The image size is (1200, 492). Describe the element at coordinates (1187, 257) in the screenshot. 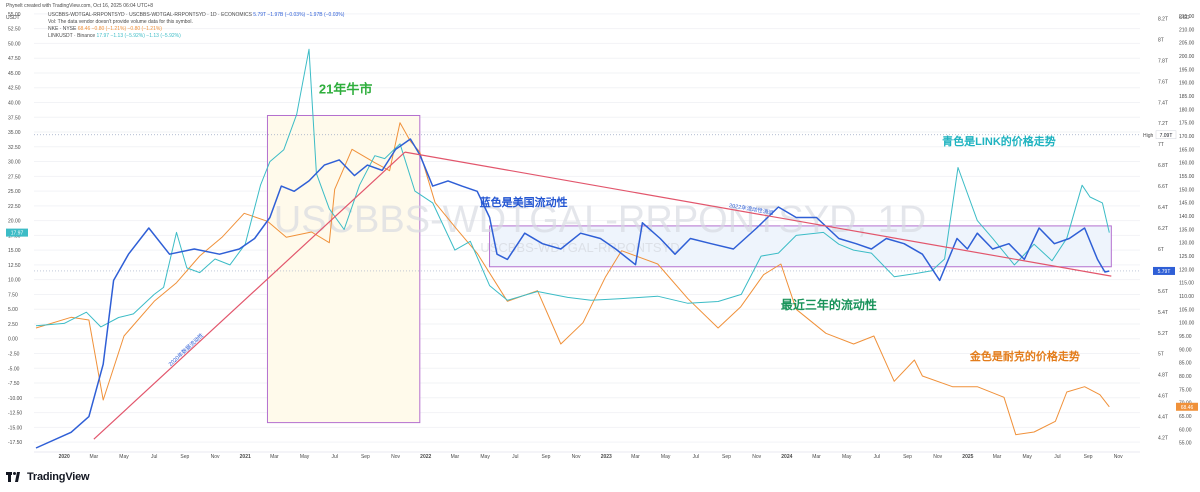

I see `right-axis-tick: 125.00` at that location.